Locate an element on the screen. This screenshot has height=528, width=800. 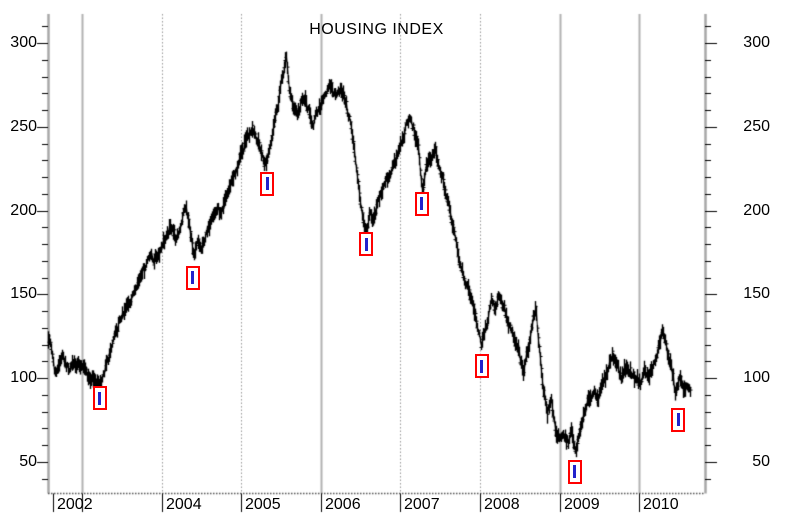
year-label: 2007 is located at coordinates (422, 504).